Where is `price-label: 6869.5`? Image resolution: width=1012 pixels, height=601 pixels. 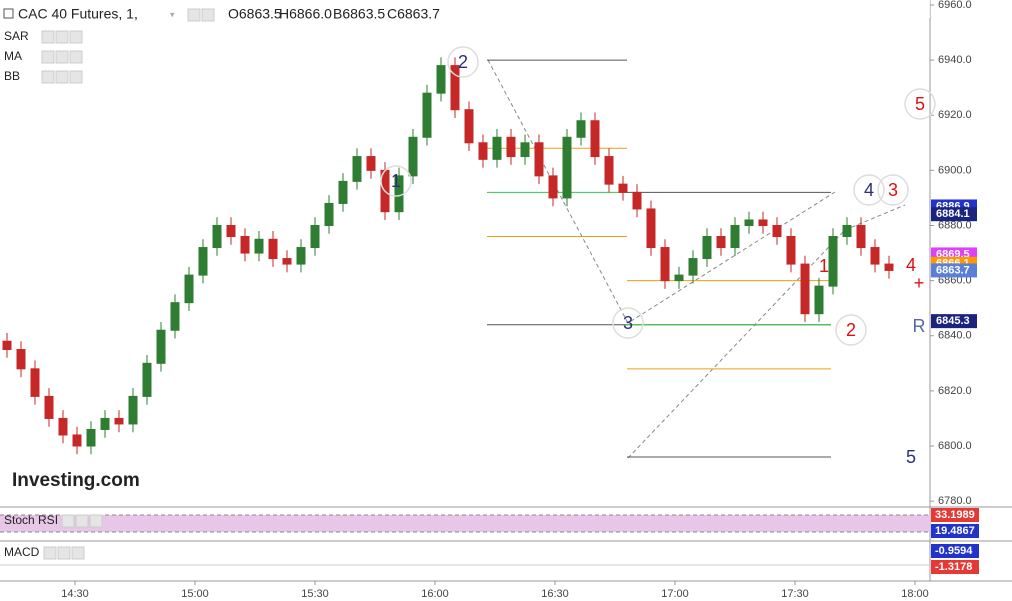 price-label: 6869.5 is located at coordinates (953, 254).